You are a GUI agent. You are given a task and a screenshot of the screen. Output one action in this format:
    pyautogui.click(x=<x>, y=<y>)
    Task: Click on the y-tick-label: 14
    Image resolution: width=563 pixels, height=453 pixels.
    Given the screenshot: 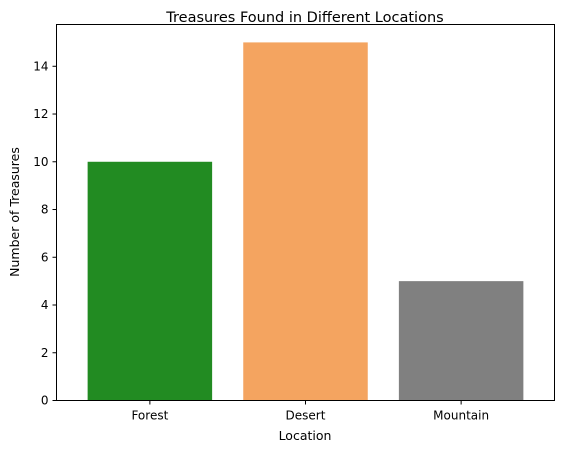 What is the action you would take?
    pyautogui.click(x=40, y=66)
    